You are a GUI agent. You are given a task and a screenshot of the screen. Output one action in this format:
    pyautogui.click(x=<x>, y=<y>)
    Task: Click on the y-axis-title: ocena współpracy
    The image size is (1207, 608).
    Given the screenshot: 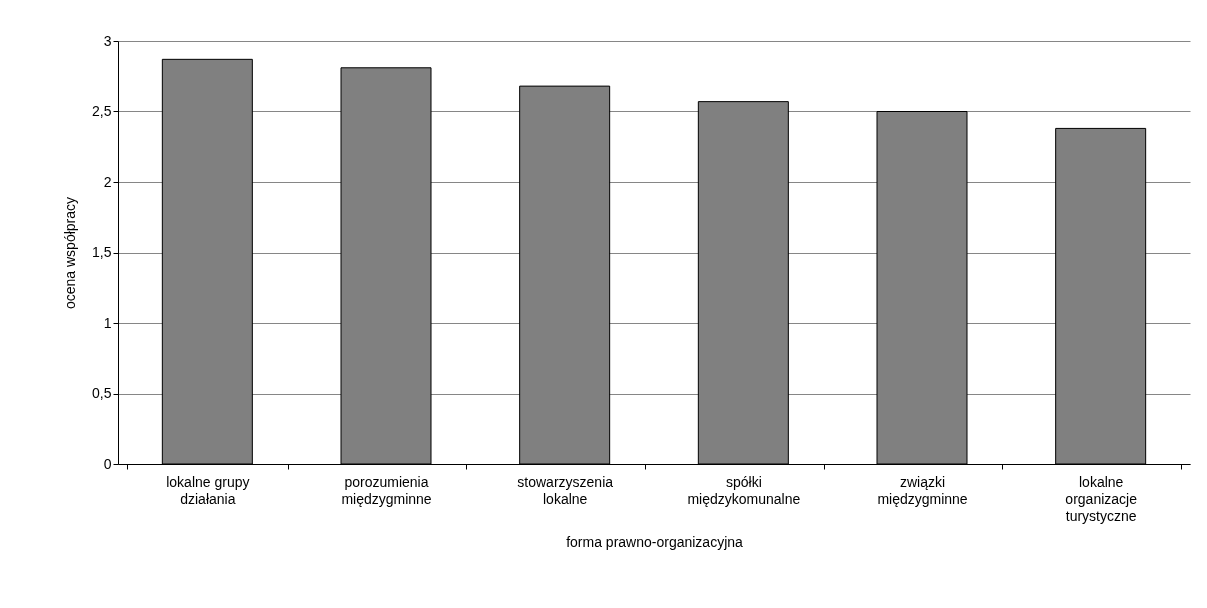 What is the action you would take?
    pyautogui.click(x=70, y=253)
    